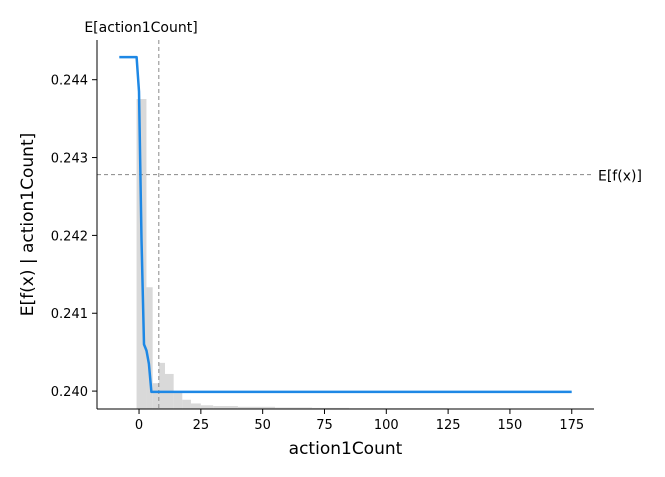  I want to click on y-tick-label: 0.243, so click(69, 159).